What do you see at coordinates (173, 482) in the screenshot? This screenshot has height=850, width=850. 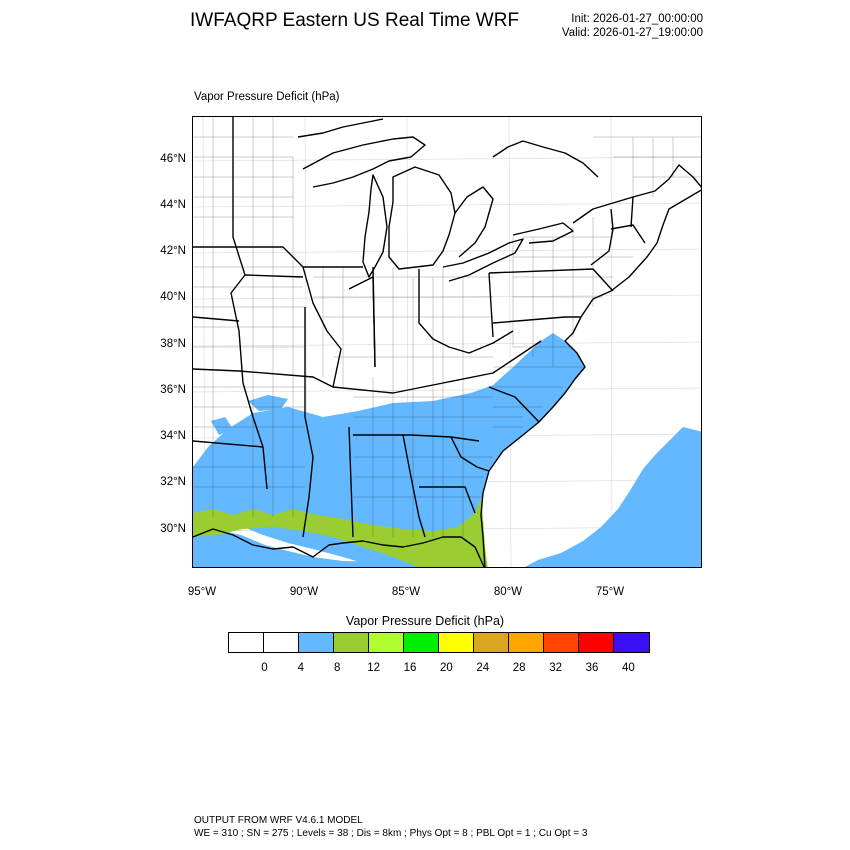 I see `lat-label: 32°N` at bounding box center [173, 482].